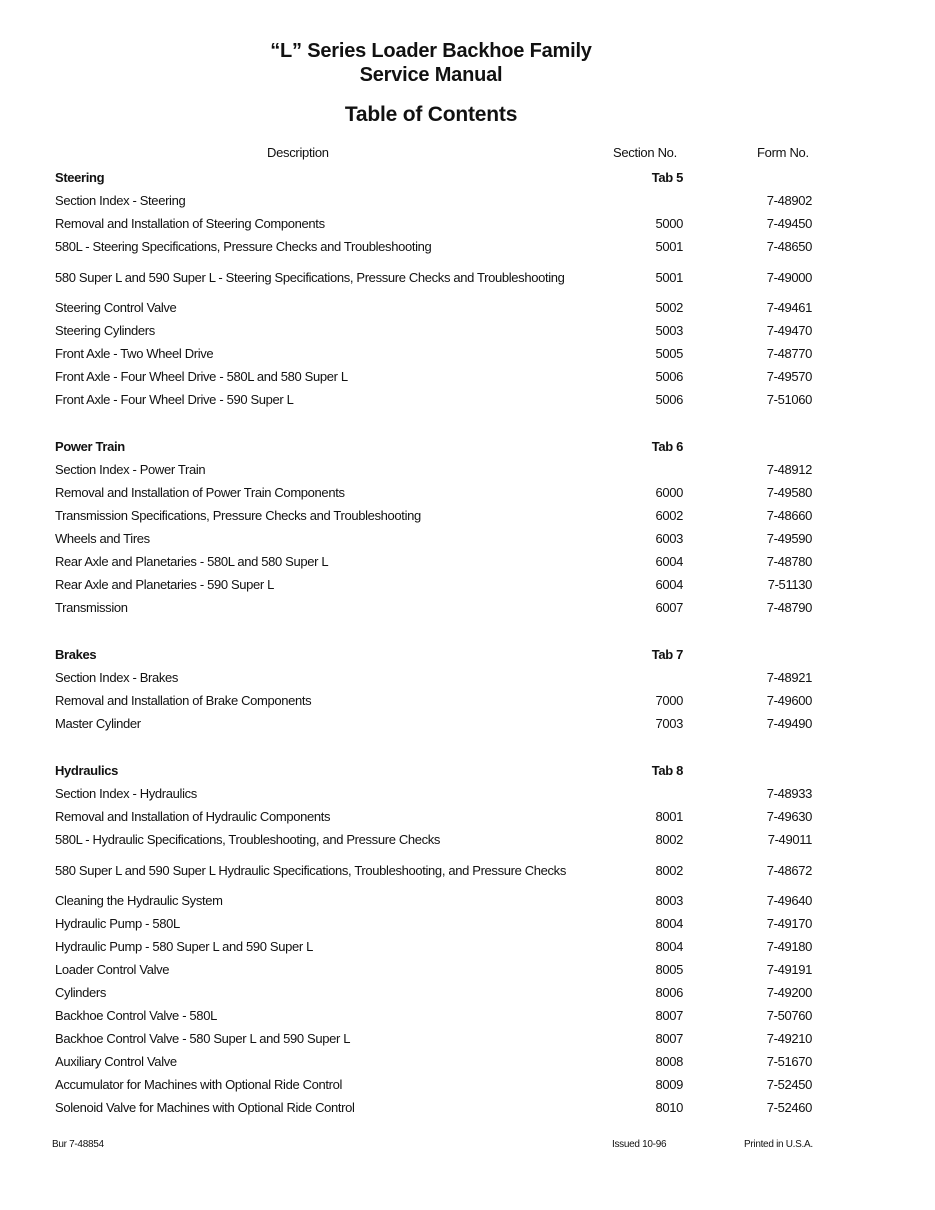 This screenshot has width=935, height=1210. Describe the element at coordinates (789, 1061) in the screenshot. I see `entry-form-number: 7-51670` at that location.